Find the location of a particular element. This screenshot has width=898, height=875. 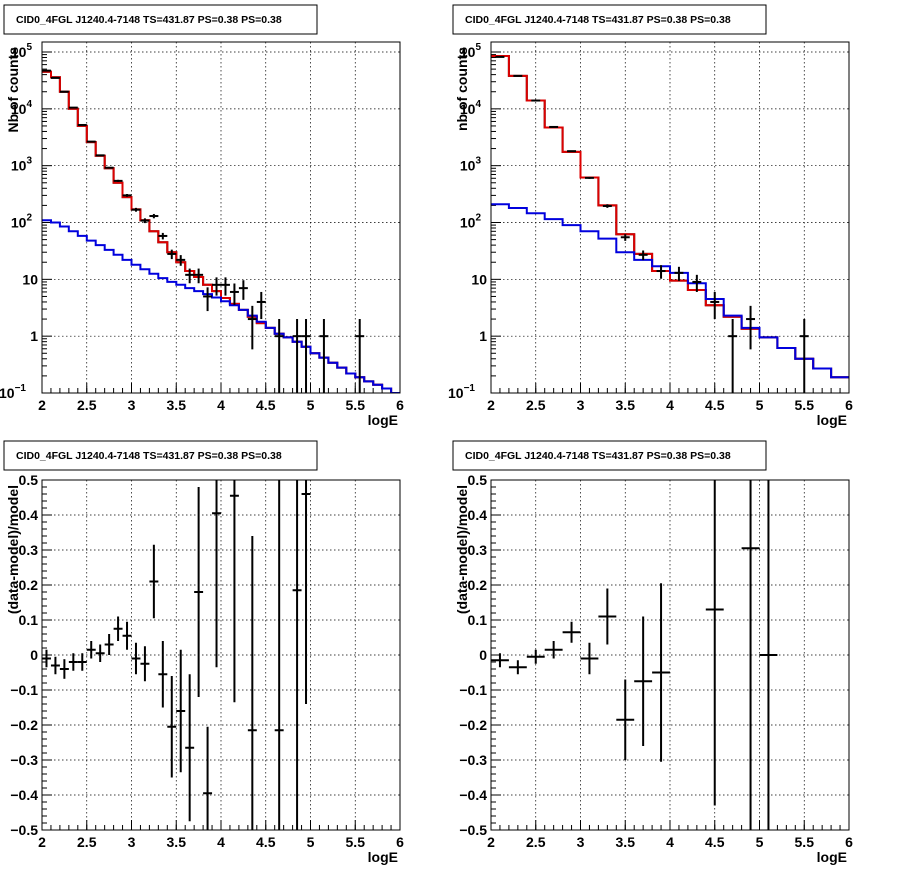

y-tick-label: 10⁴ is located at coordinates (471, 108).